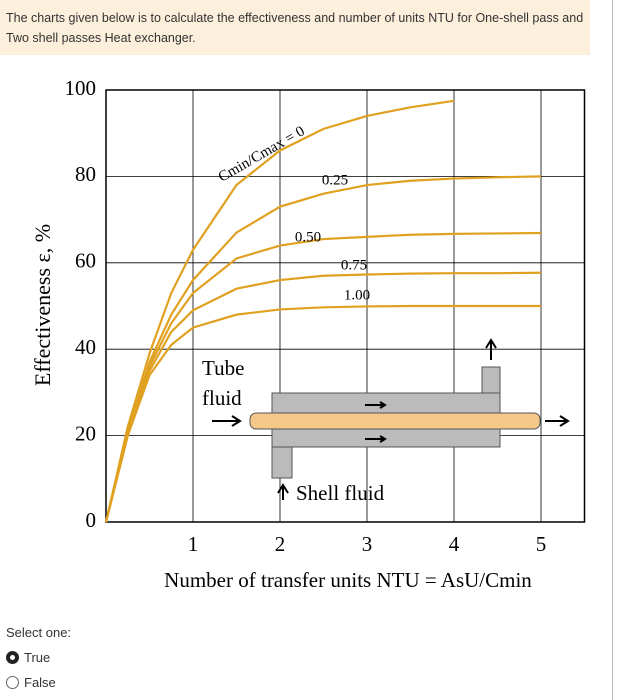  I want to click on option-label: False, so click(40, 682).